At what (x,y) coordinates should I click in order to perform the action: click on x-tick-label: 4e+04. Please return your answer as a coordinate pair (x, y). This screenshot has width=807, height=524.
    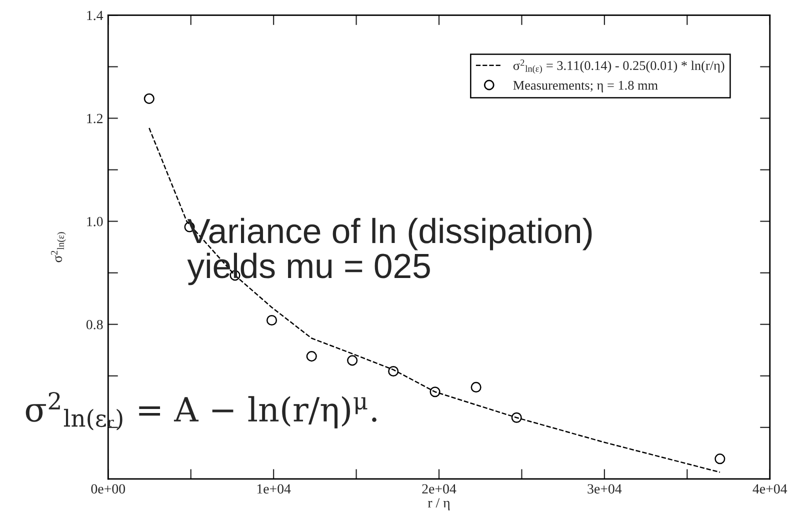
    Looking at the image, I should click on (770, 489).